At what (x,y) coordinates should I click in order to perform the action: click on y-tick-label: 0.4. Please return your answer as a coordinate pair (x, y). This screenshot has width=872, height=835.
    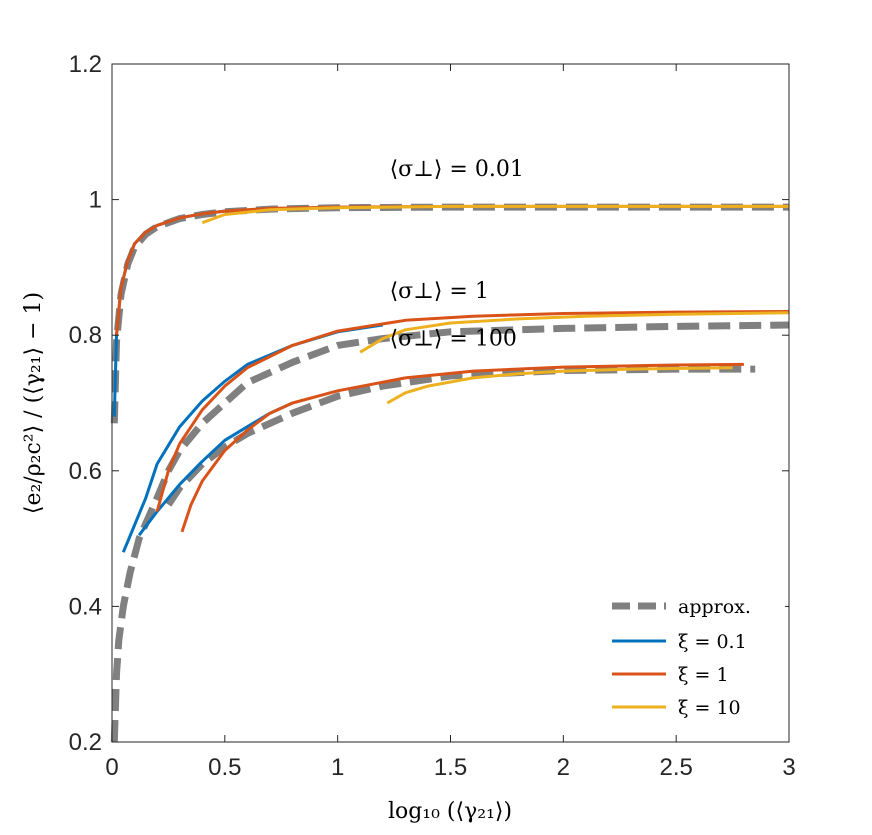
    Looking at the image, I should click on (85, 606).